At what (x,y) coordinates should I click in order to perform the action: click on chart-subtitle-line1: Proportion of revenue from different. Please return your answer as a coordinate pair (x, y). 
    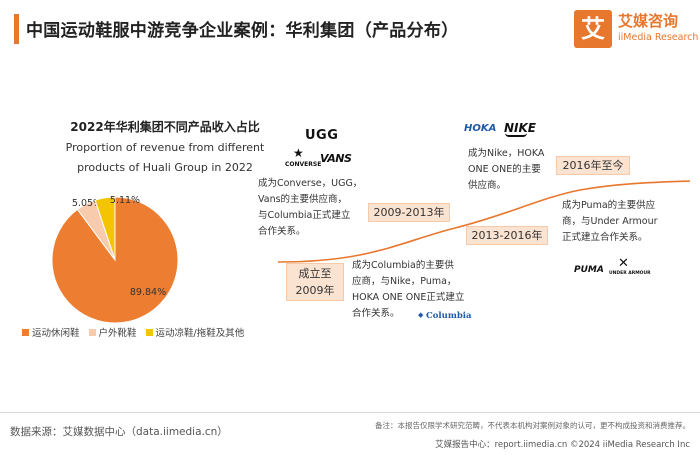
    Looking at the image, I should click on (165, 147).